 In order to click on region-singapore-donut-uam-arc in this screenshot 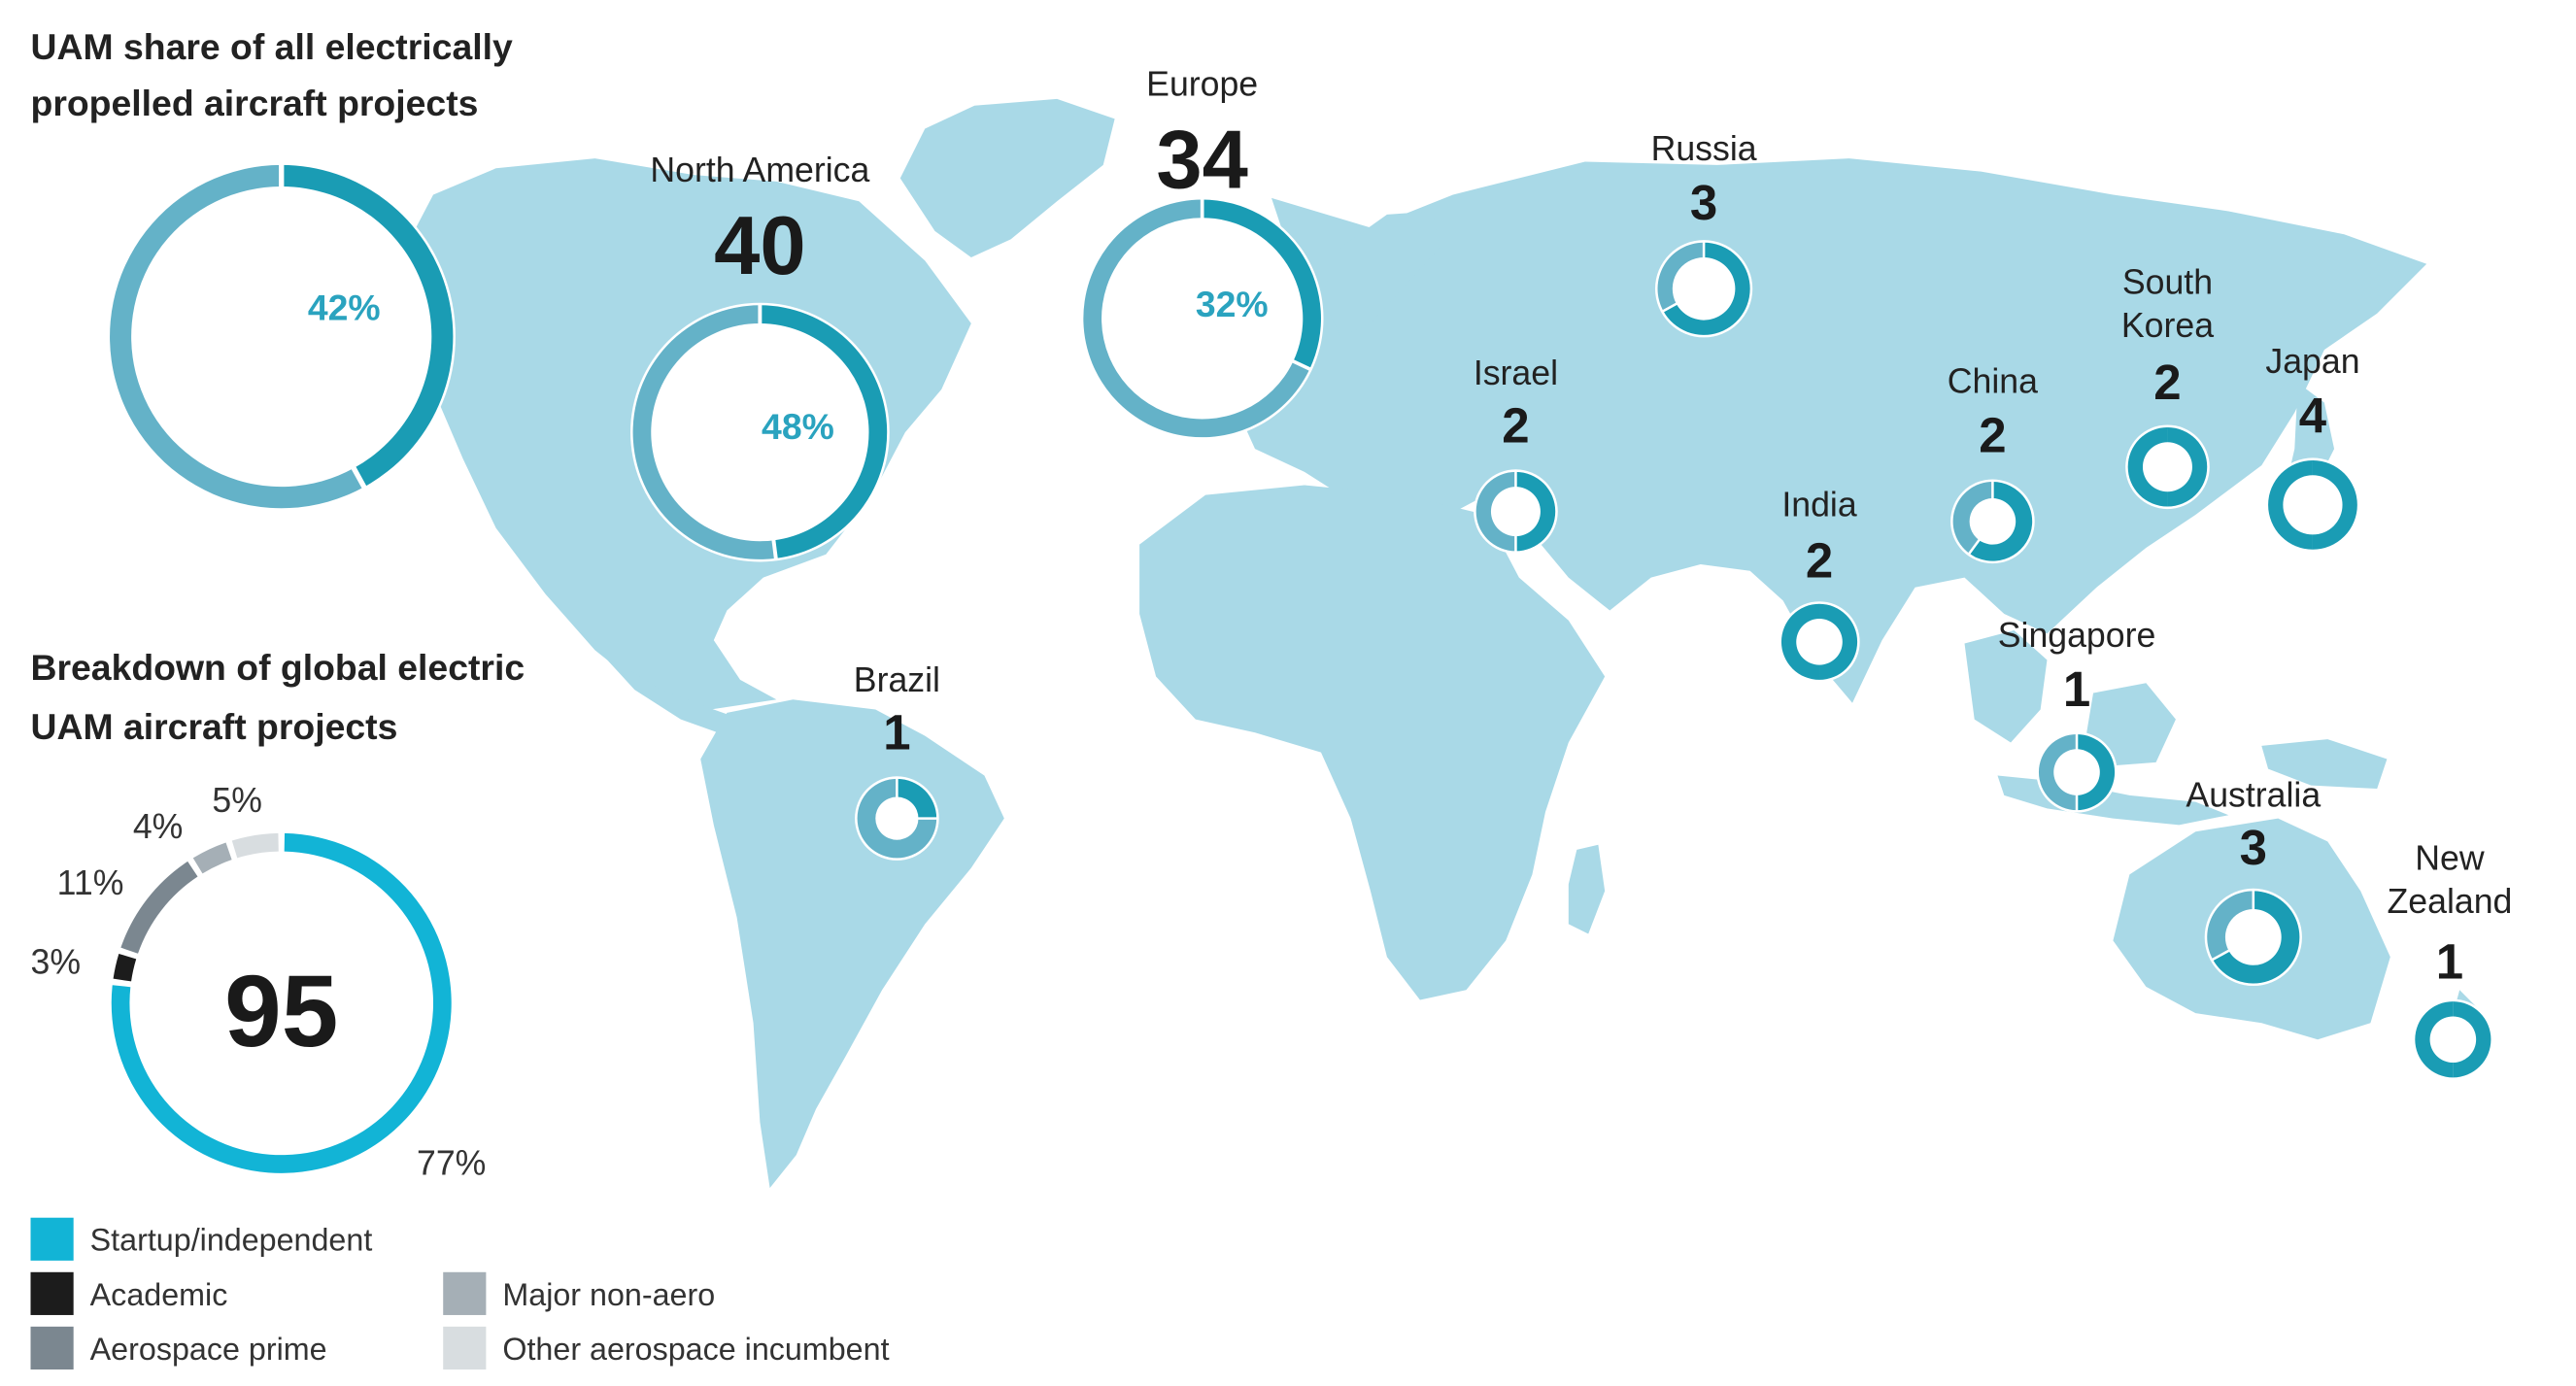, I will do `click(2096, 772)`.